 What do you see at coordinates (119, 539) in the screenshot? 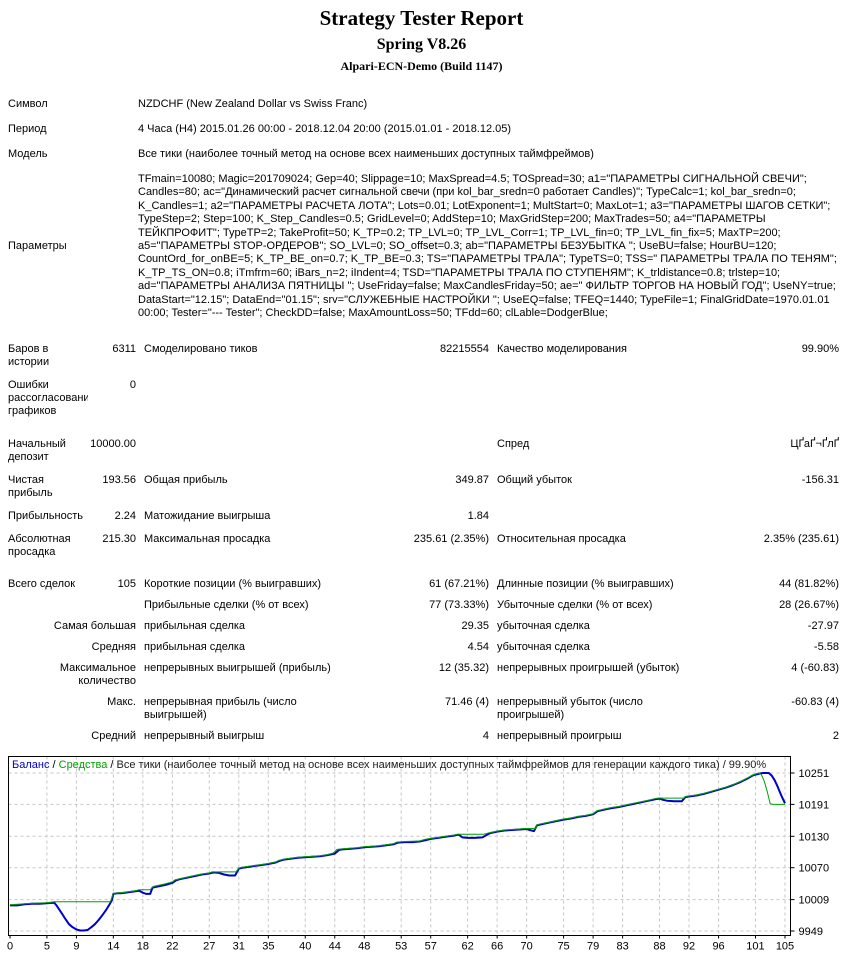
I see `stats-value: 215.30` at bounding box center [119, 539].